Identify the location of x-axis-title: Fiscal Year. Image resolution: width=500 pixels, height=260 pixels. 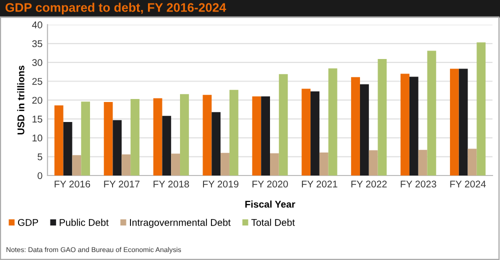
(270, 204).